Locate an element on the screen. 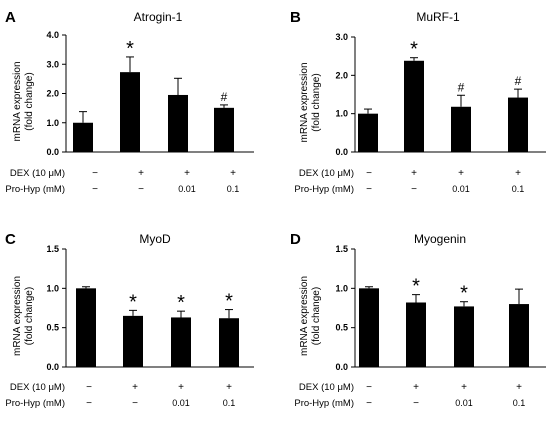 This screenshot has width=550, height=421. y-tick-label: 4.0 is located at coordinates (52, 35).